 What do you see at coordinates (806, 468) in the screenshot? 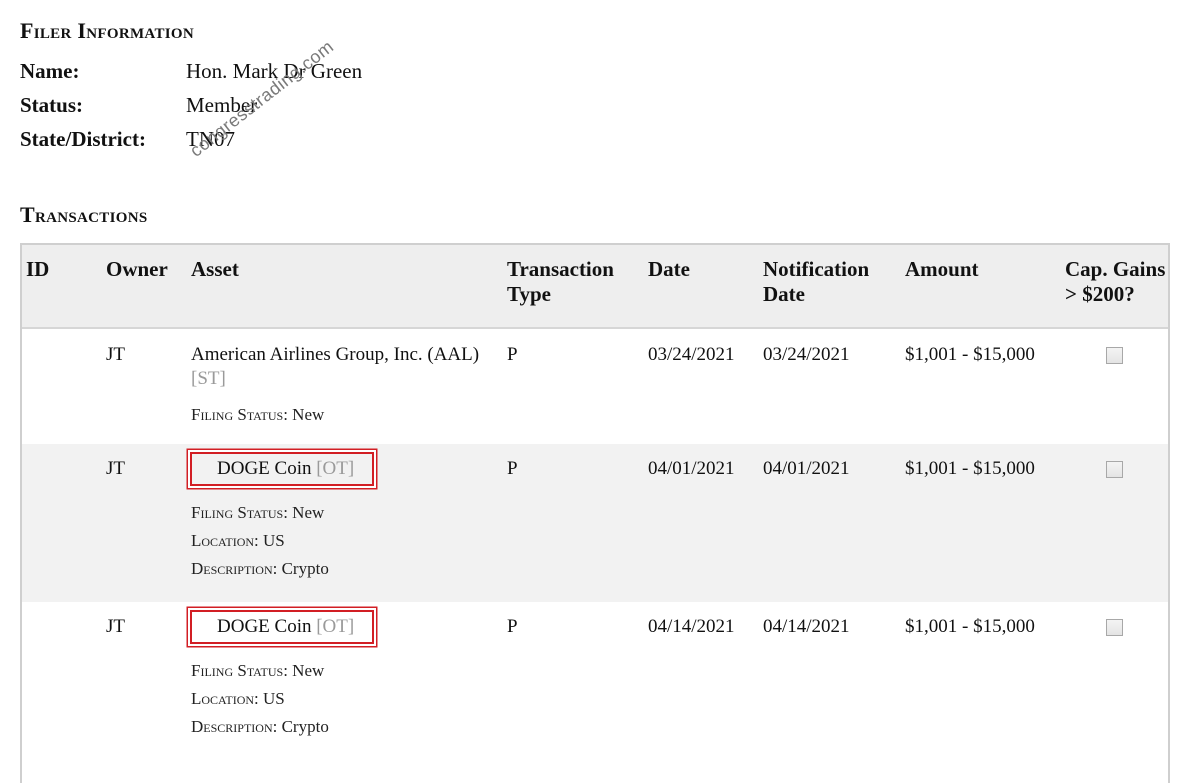
I see `row-notification-date: 04/01/2021` at bounding box center [806, 468].